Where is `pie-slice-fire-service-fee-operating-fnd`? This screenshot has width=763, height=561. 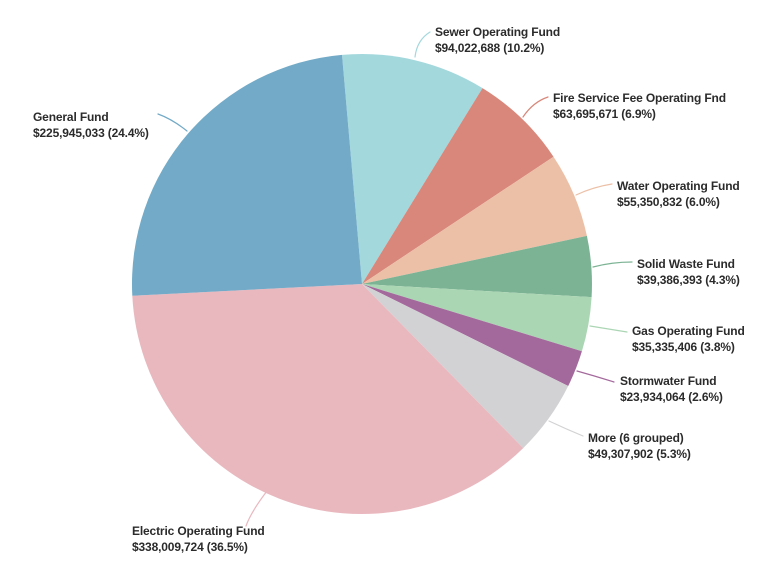
pie-slice-fire-service-fee-operating-fnd is located at coordinates (458, 186).